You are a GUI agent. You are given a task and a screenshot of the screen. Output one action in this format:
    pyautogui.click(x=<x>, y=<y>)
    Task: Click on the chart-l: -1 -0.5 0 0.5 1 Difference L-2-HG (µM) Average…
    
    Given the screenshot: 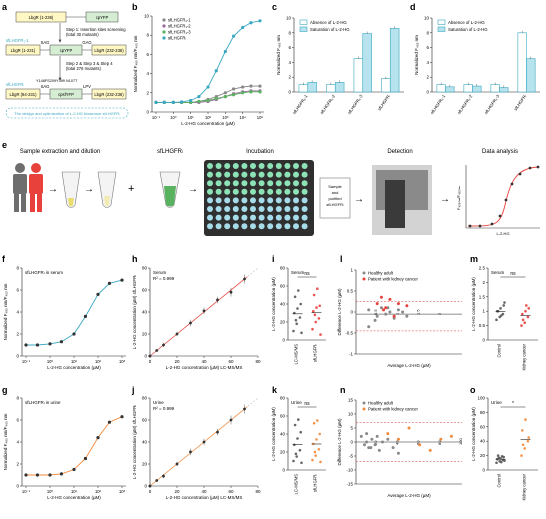 What is the action you would take?
    pyautogui.click(x=399, y=318)
    